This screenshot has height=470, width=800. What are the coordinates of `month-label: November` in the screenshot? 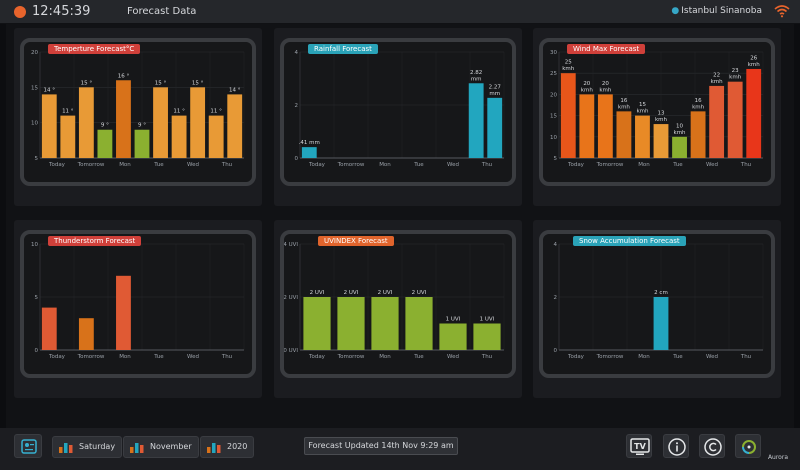 It's located at (171, 446).